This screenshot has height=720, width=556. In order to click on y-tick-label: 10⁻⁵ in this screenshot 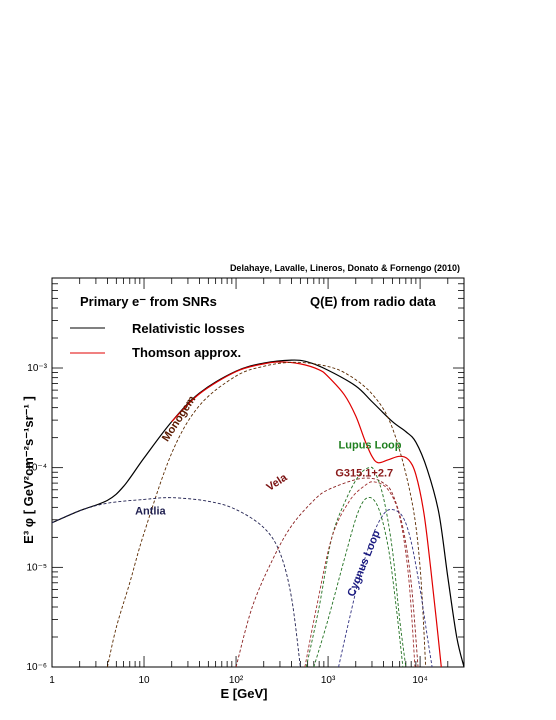, I will do `click(36, 567)`.